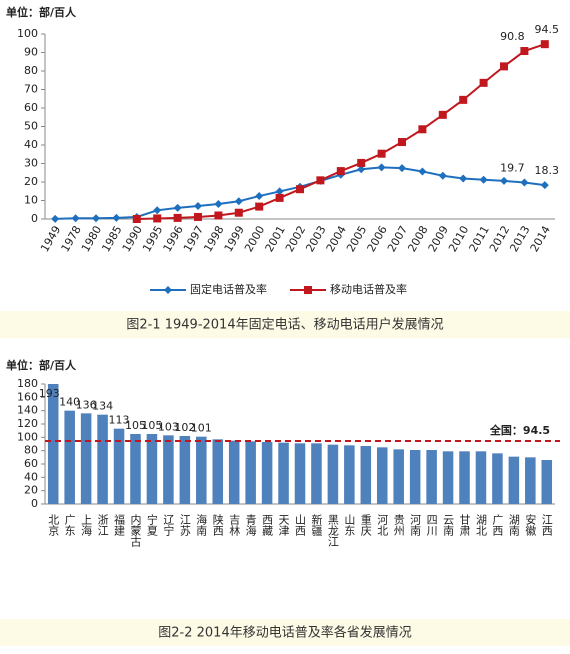 The width and height of the screenshot is (570, 654). I want to click on y-tick-label: 30, so click(31, 163).